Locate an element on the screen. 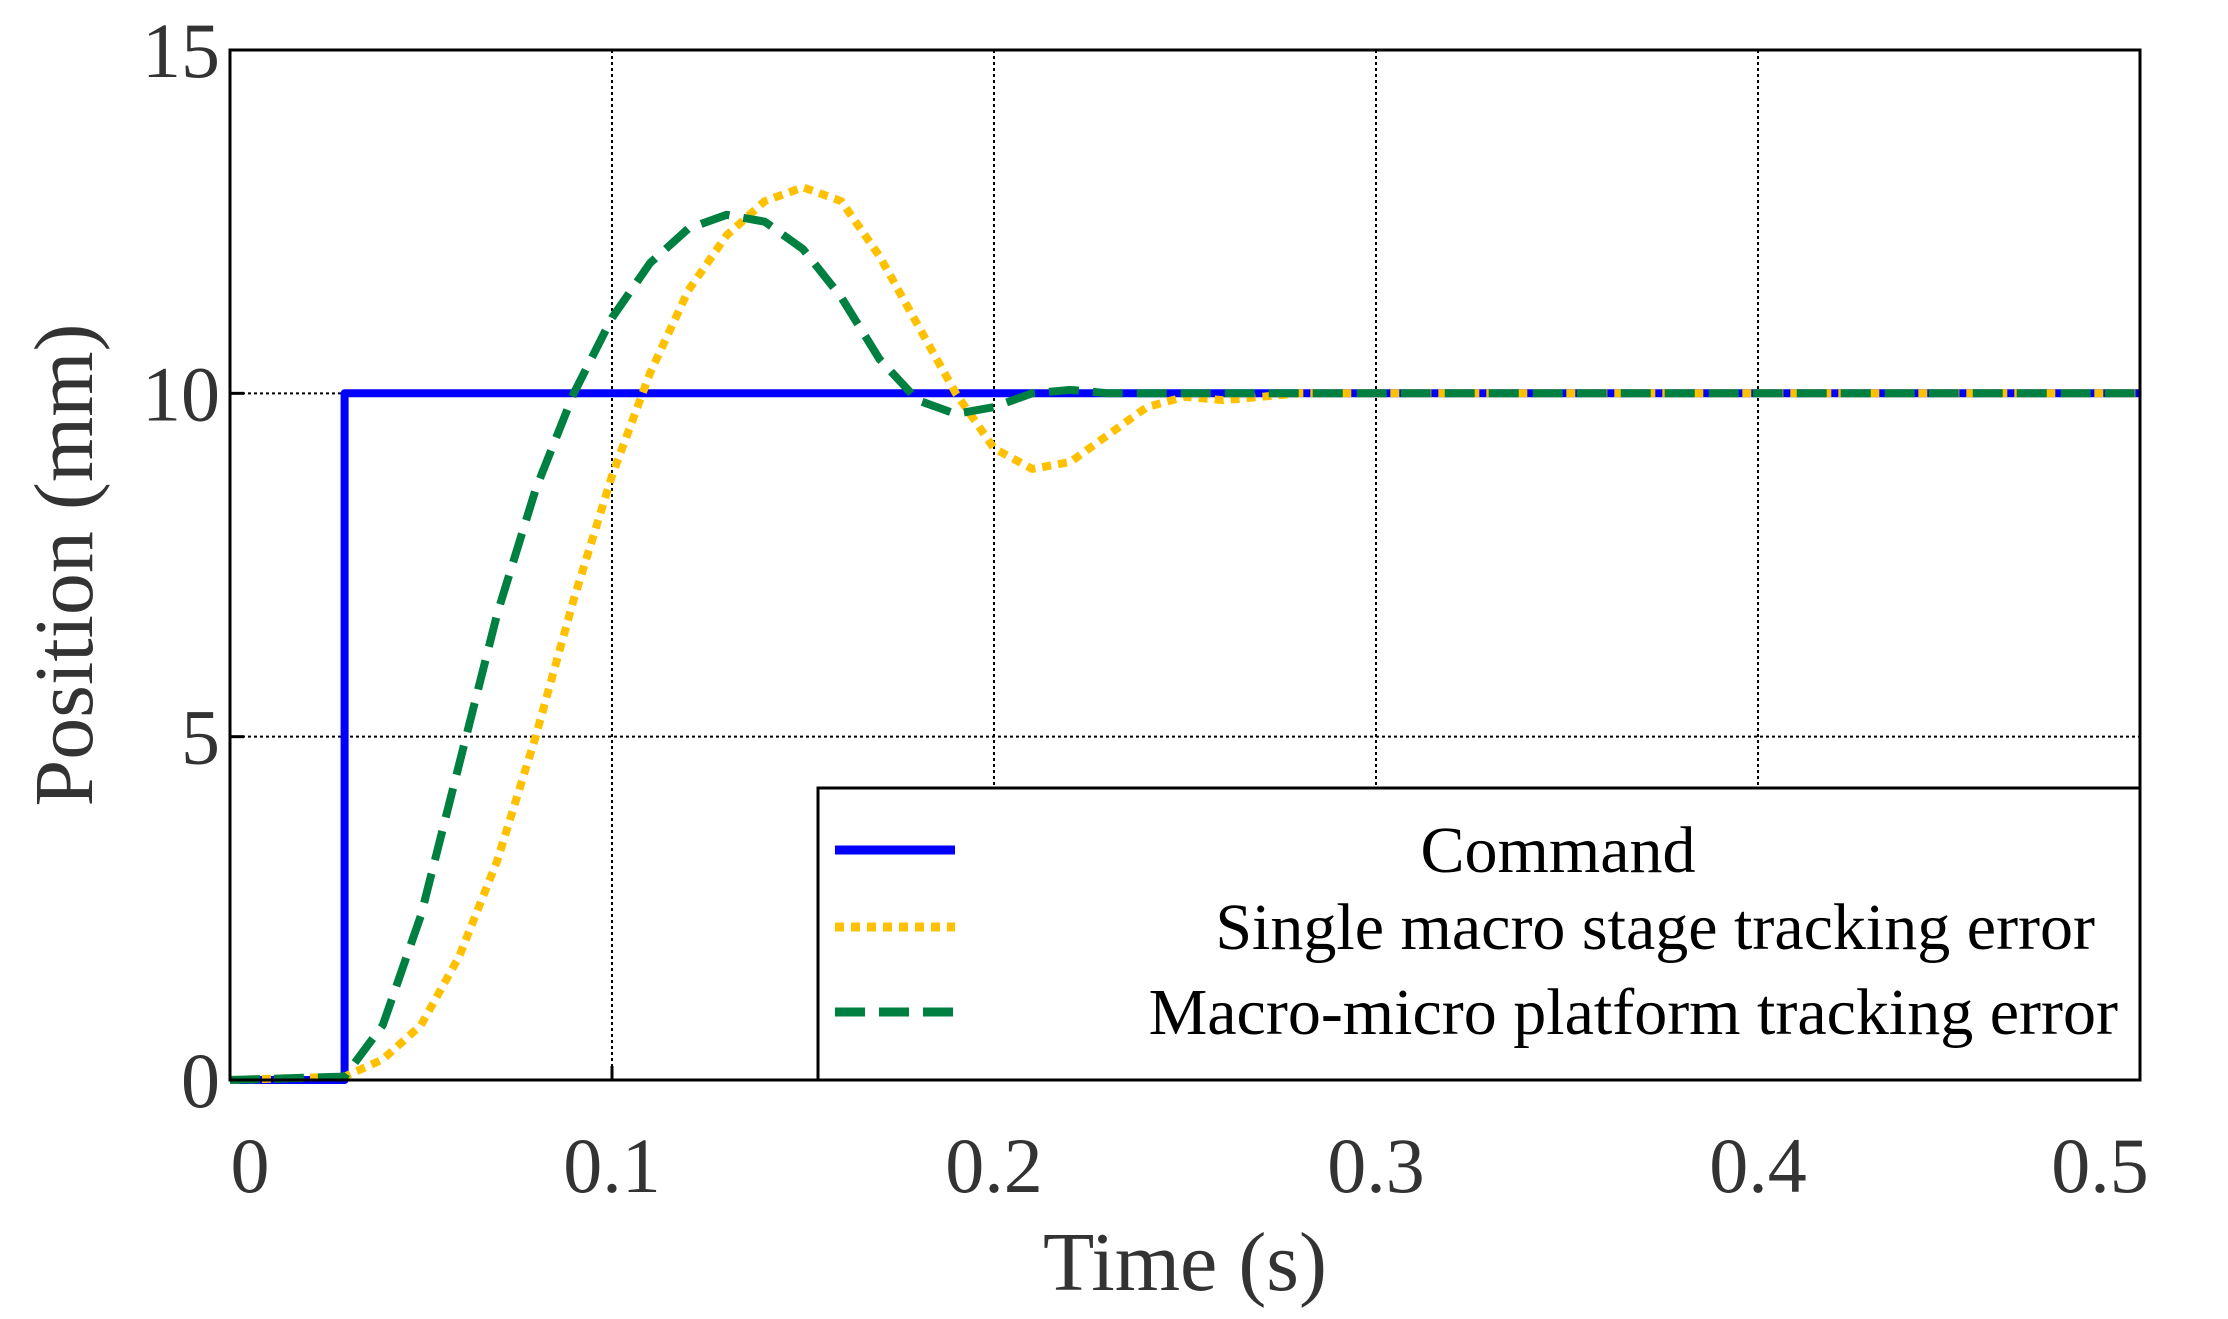 This screenshot has width=2228, height=1319. x-tick-label: 0.2 is located at coordinates (994, 1165).